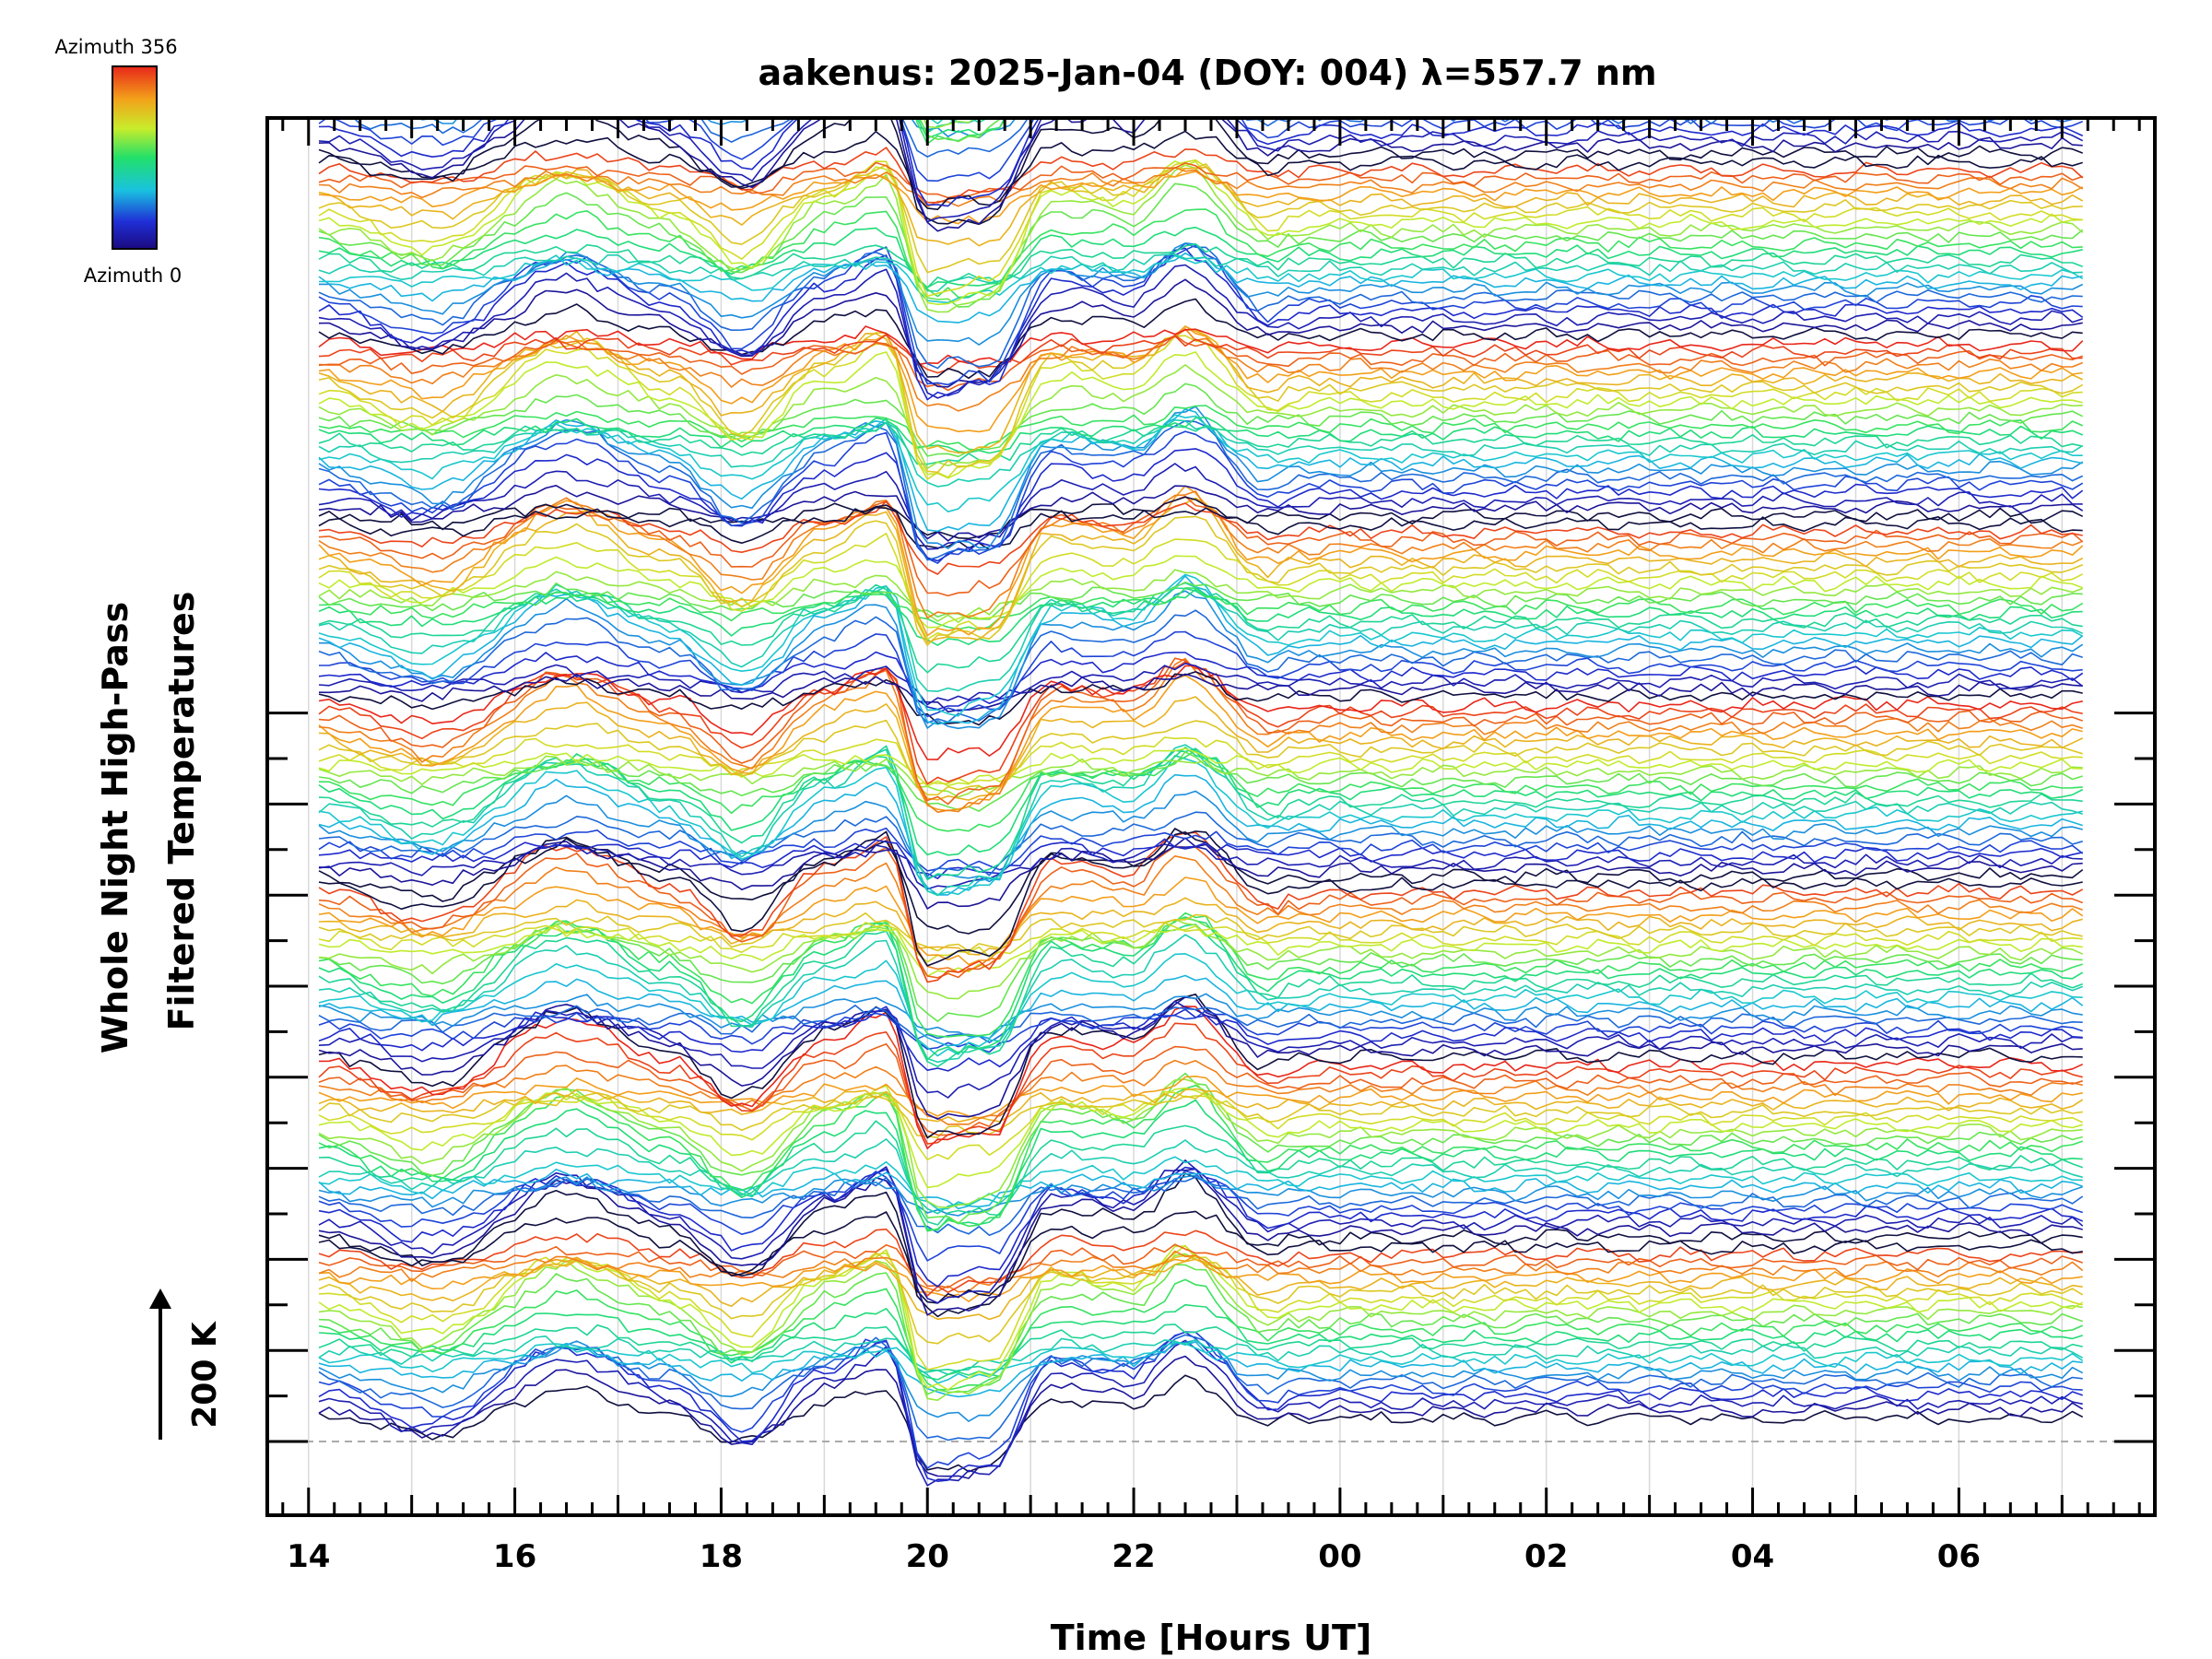 Image resolution: width=2212 pixels, height=1659 pixels. I want to click on x-tick-label: 16, so click(514, 1556).